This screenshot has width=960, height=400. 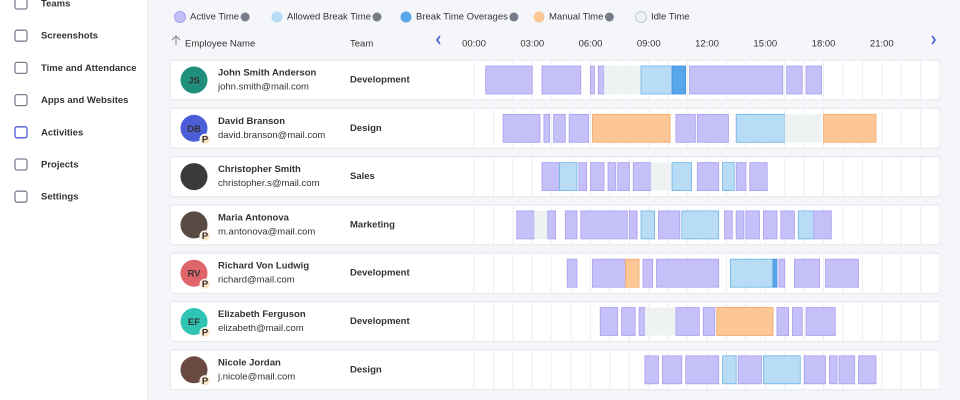 What do you see at coordinates (259, 169) in the screenshot?
I see `employee-name: Christopher Smith` at bounding box center [259, 169].